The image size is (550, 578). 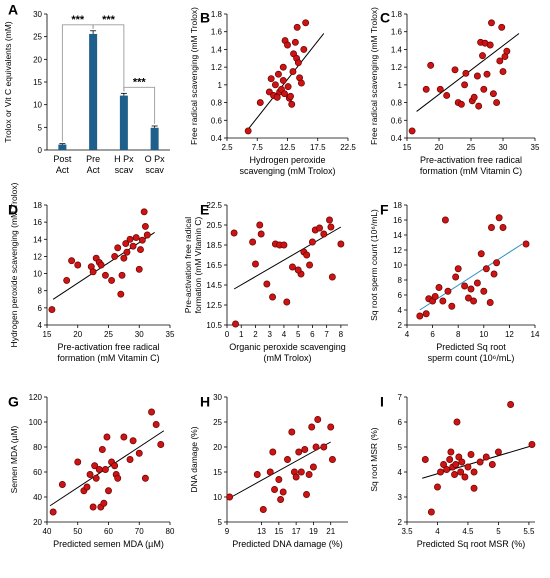 I want to click on E-x-tick-label: 2, so click(x=255, y=334).